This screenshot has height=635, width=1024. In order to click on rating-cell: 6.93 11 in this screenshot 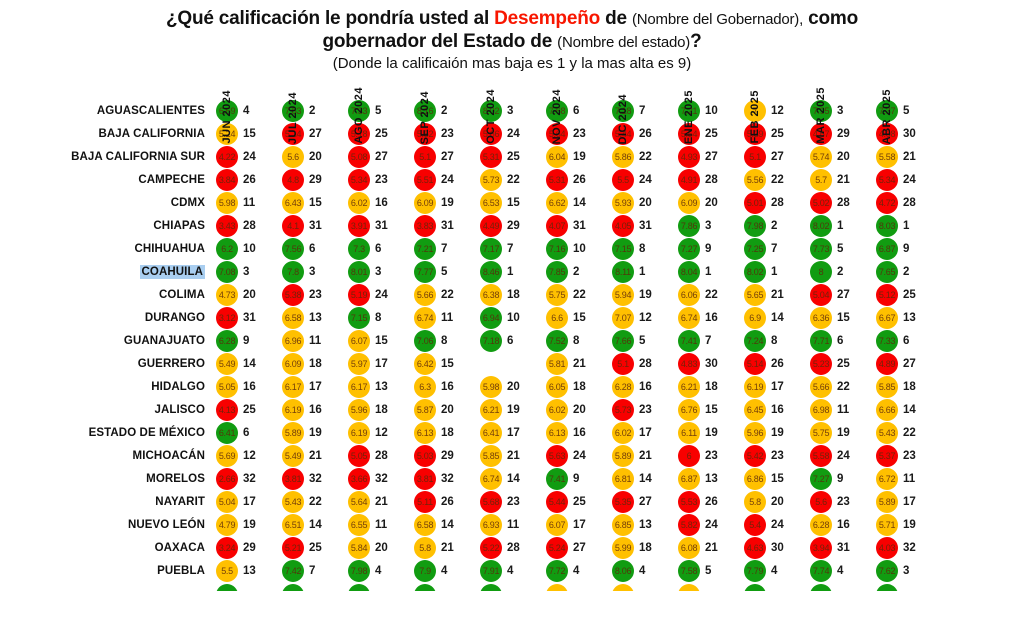, I will do `click(509, 524)`.